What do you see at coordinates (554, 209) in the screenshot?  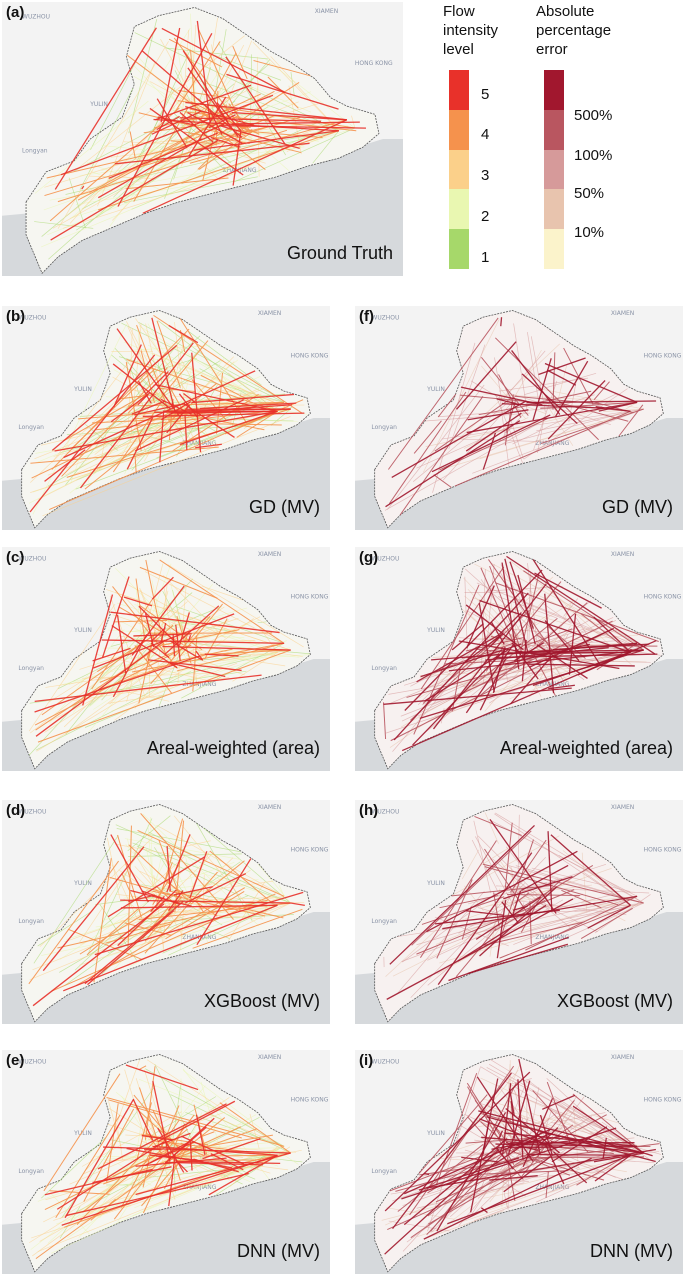 I see `error-band-4-swatch` at bounding box center [554, 209].